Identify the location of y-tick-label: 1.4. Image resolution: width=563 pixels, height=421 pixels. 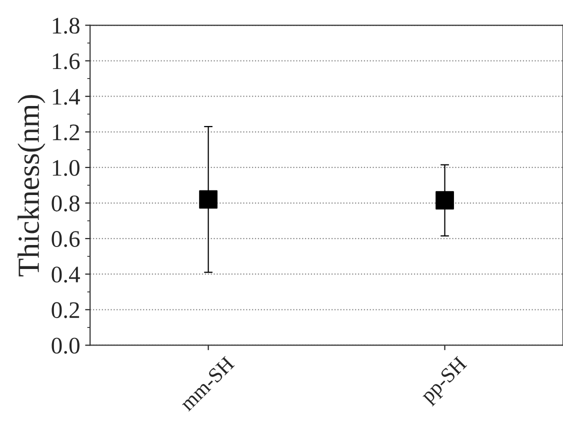
(66, 96).